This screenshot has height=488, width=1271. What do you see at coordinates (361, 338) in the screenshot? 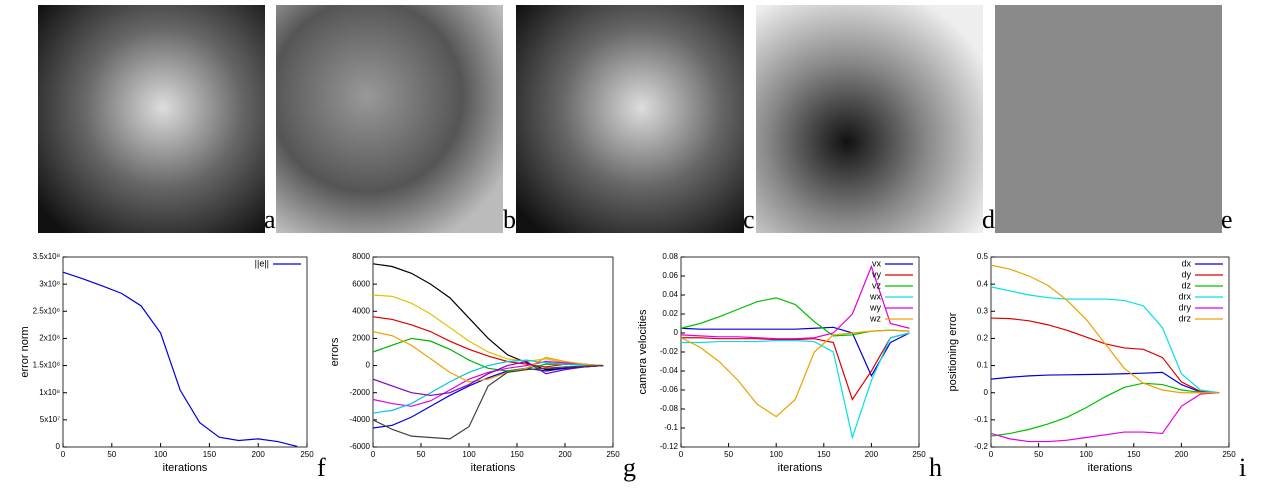
I see `y-tick-label: 2000` at bounding box center [361, 338].